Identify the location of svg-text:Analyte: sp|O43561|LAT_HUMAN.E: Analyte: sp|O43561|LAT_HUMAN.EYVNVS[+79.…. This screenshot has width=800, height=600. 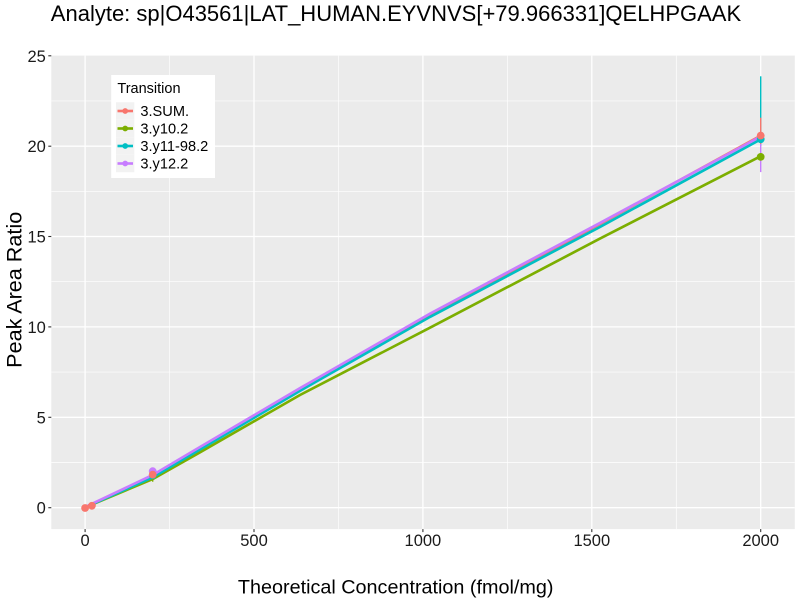
(396, 13).